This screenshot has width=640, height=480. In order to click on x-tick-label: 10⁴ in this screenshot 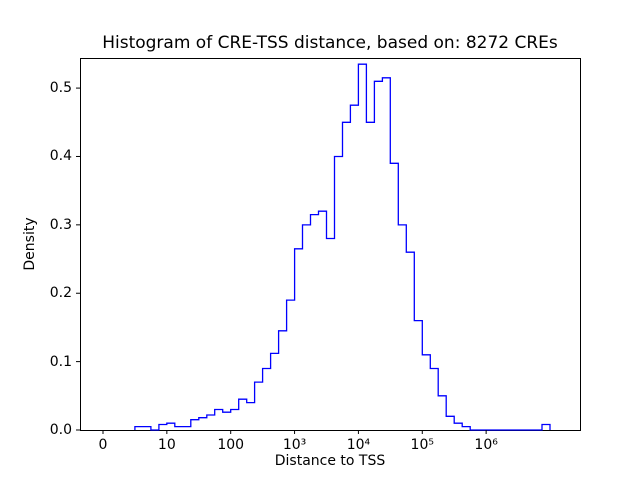, I will do `click(358, 445)`.